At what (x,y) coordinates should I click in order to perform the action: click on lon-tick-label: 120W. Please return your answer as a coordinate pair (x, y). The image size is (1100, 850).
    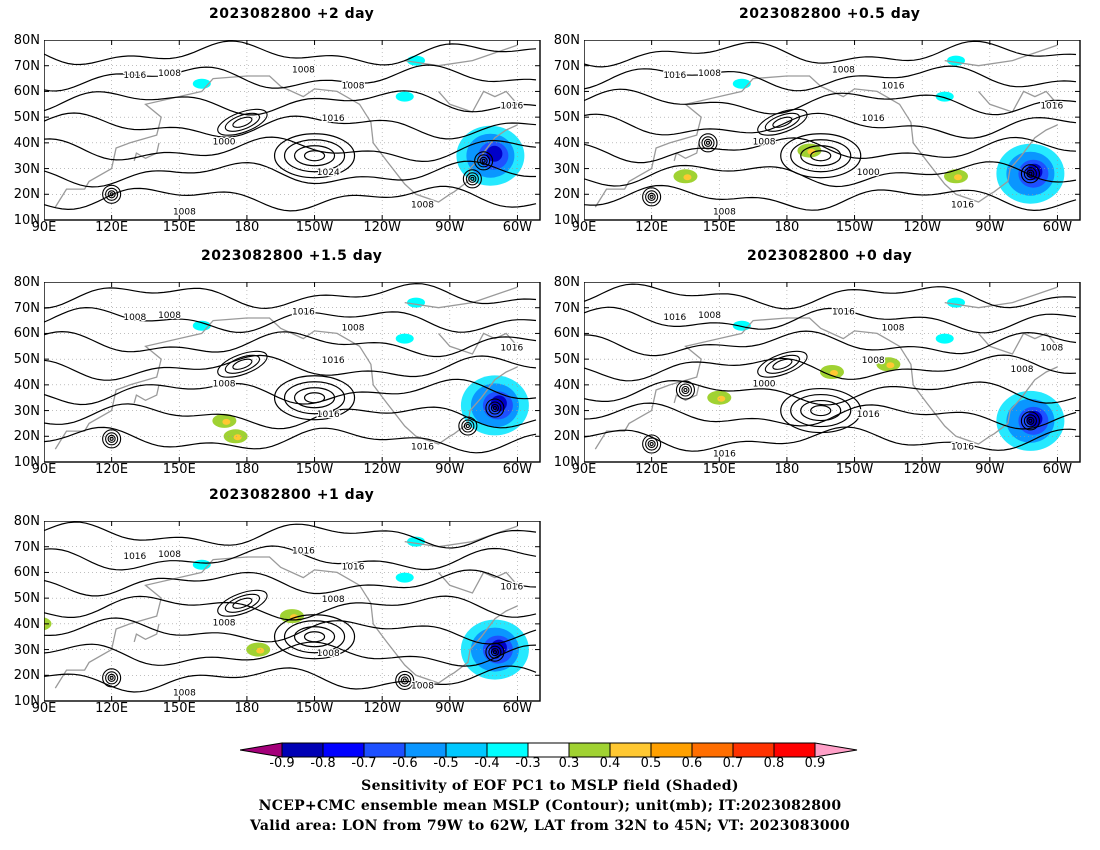
    Looking at the image, I should click on (922, 469).